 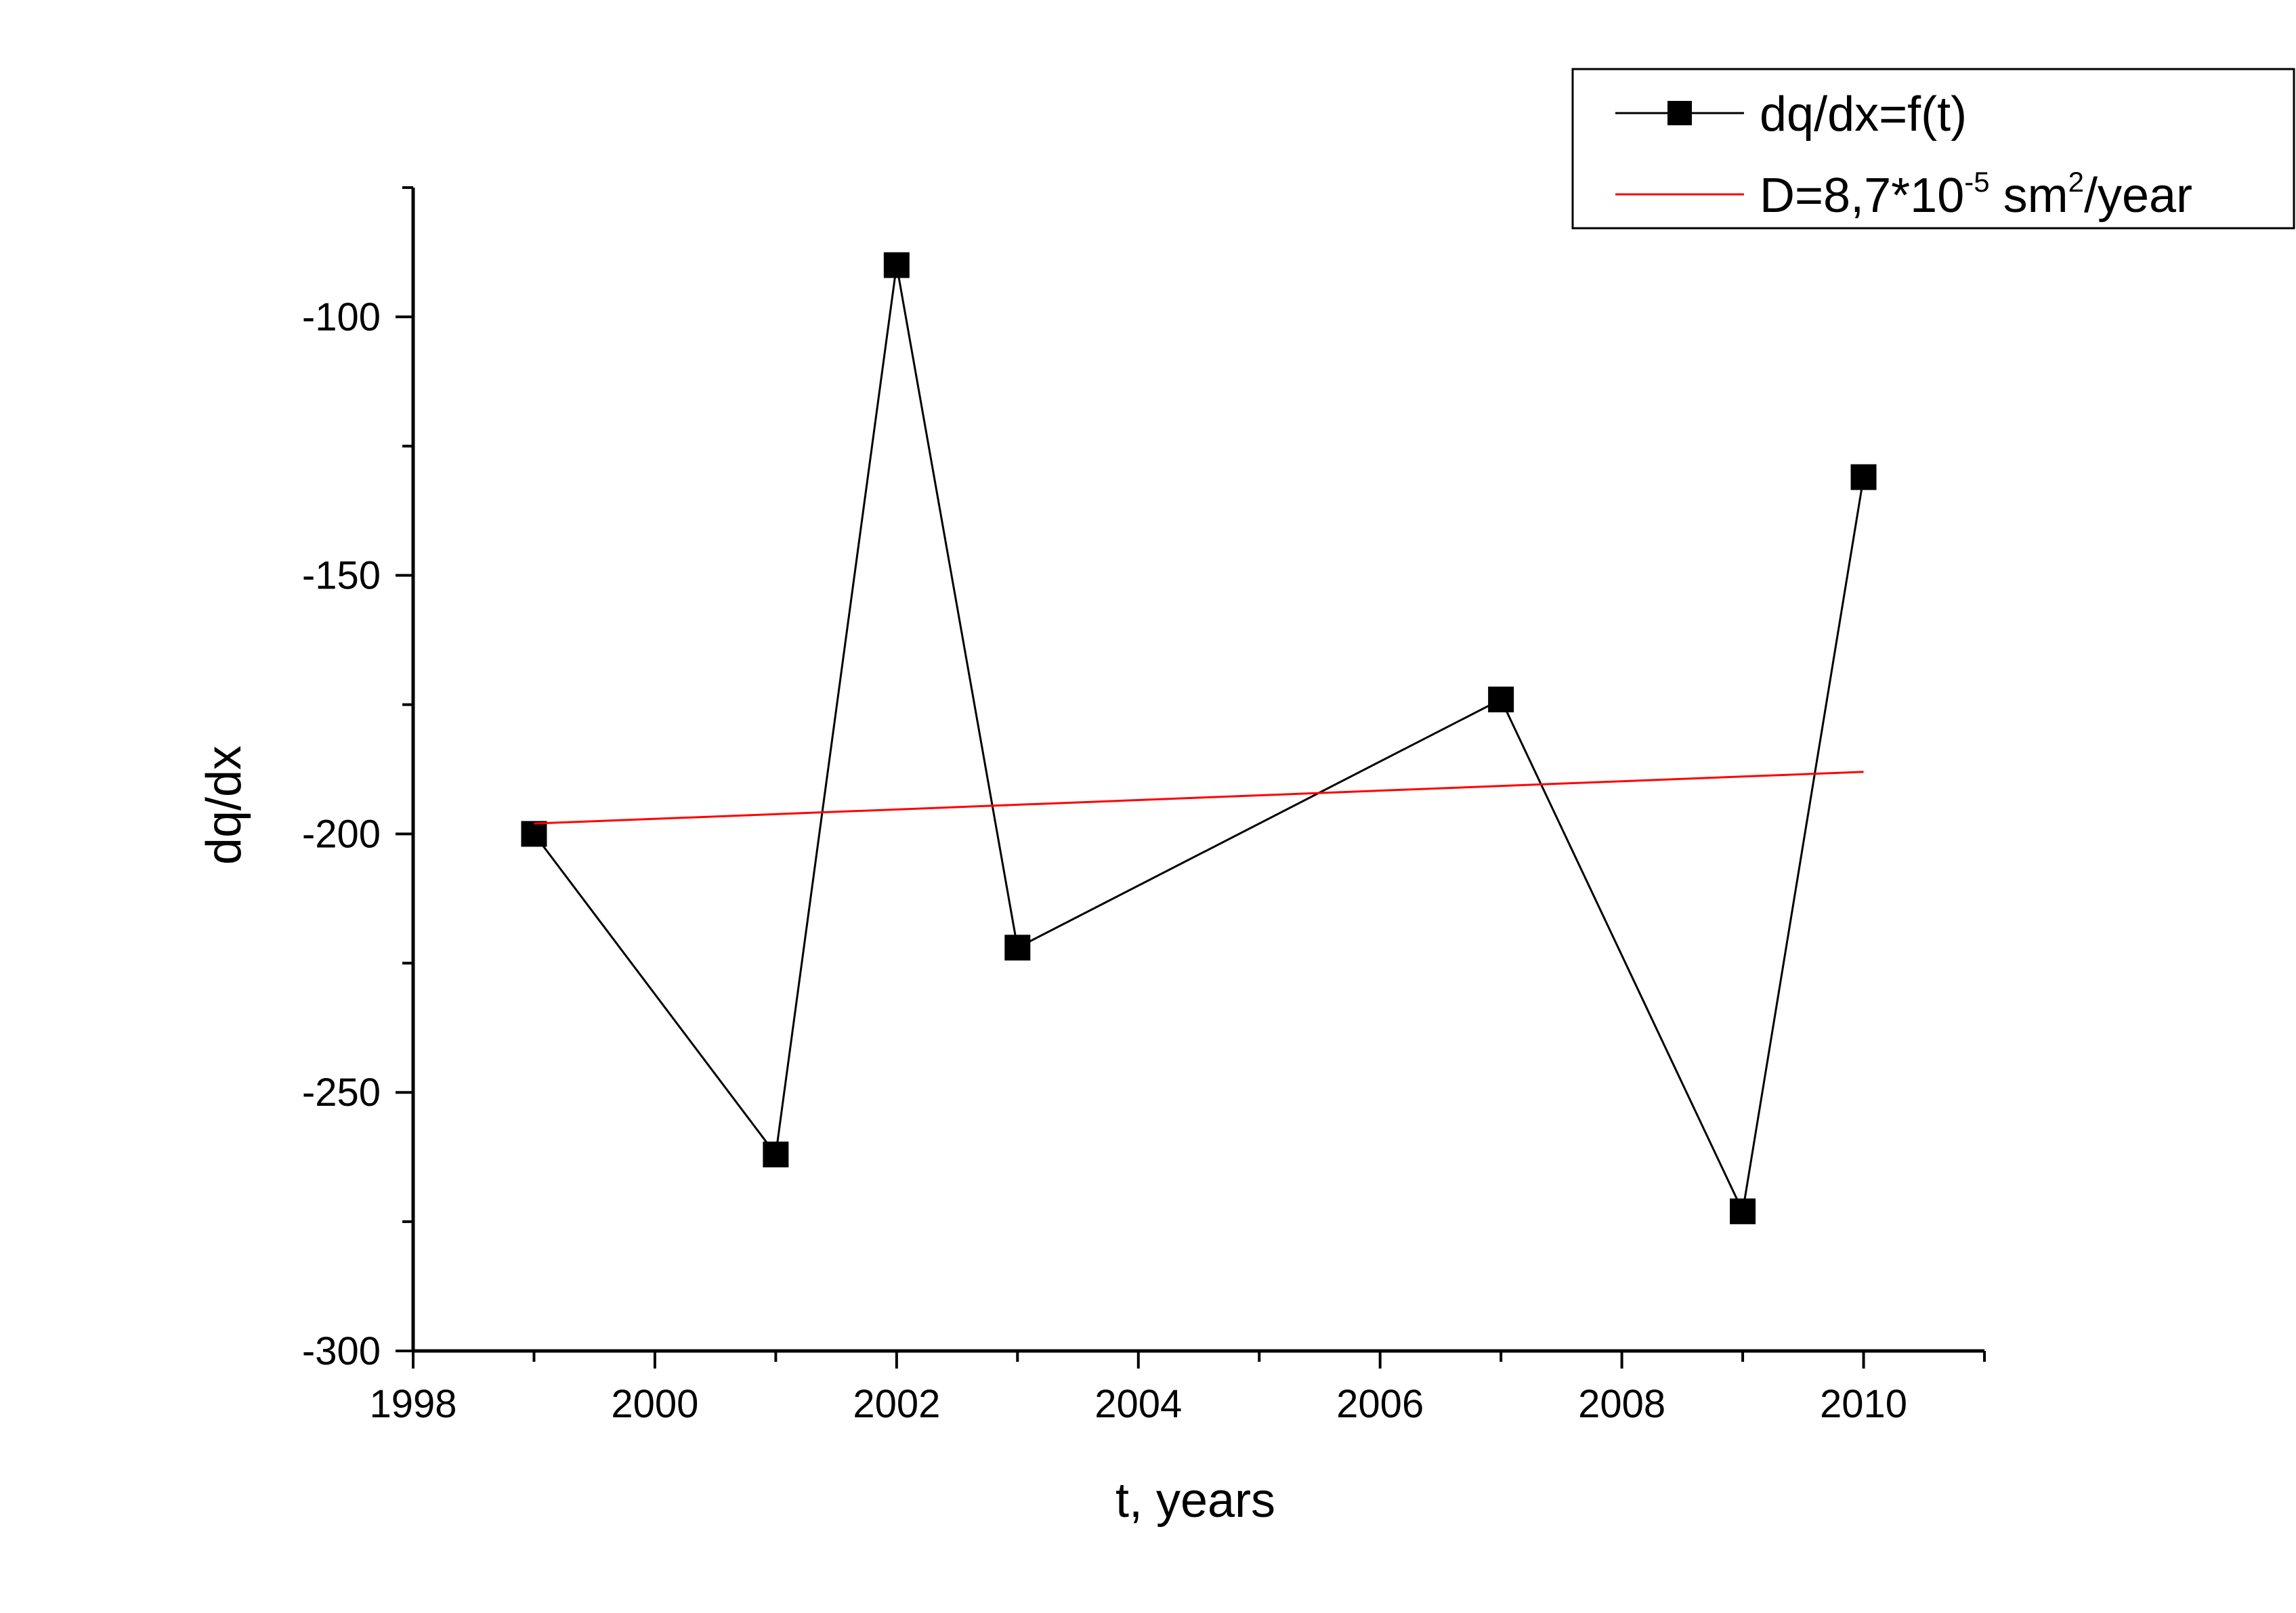 What do you see at coordinates (1195, 1501) in the screenshot?
I see `x-axis-title: t, years` at bounding box center [1195, 1501].